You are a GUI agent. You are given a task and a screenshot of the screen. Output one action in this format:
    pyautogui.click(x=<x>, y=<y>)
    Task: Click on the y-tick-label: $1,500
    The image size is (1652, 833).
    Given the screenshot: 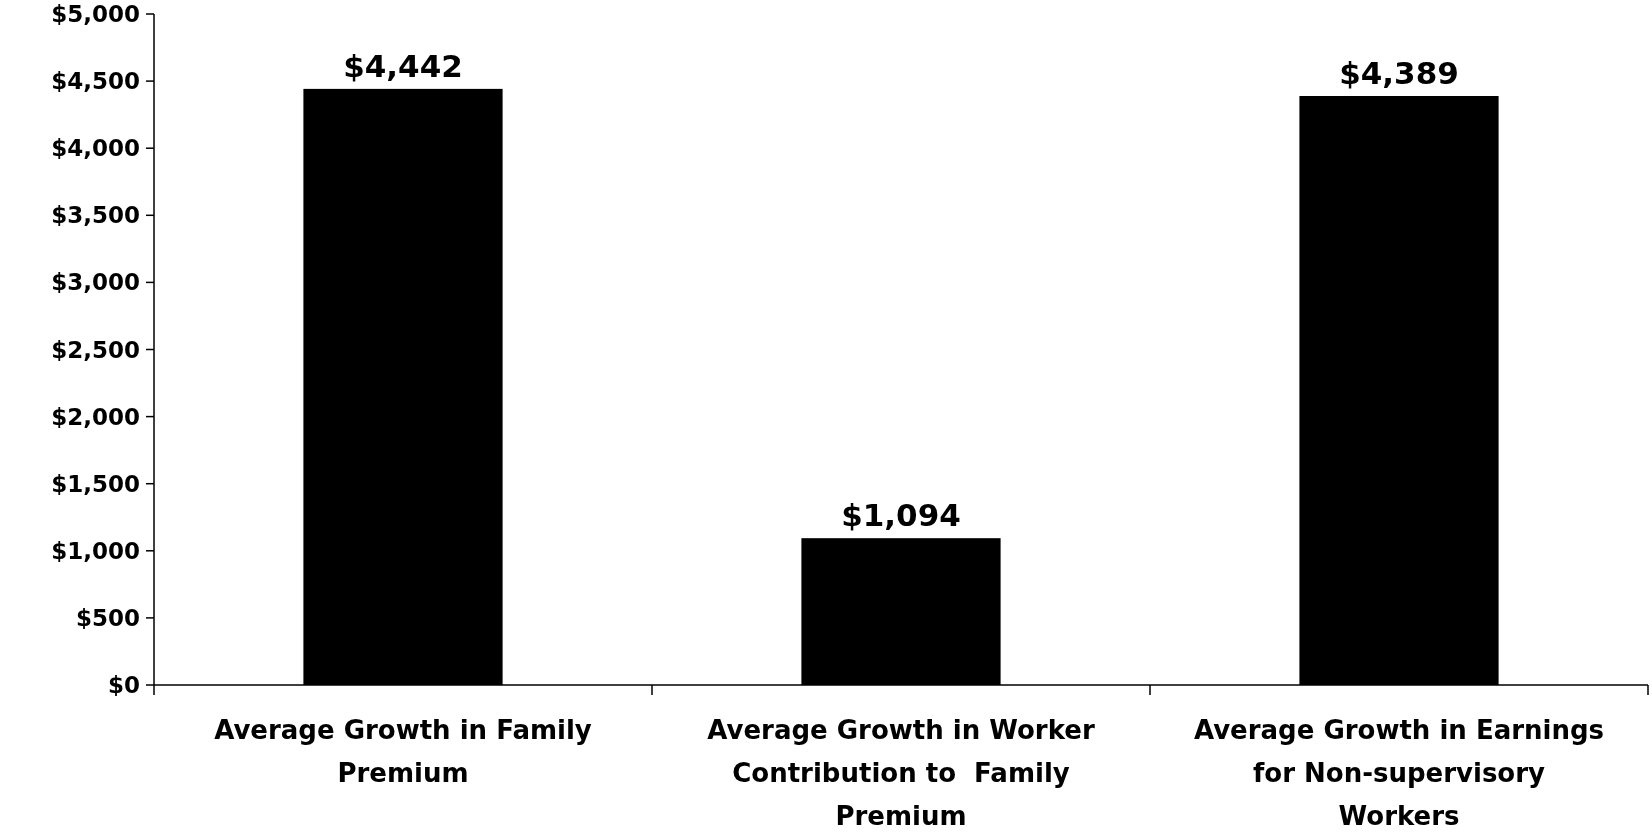 What is the action you would take?
    pyautogui.click(x=95, y=483)
    